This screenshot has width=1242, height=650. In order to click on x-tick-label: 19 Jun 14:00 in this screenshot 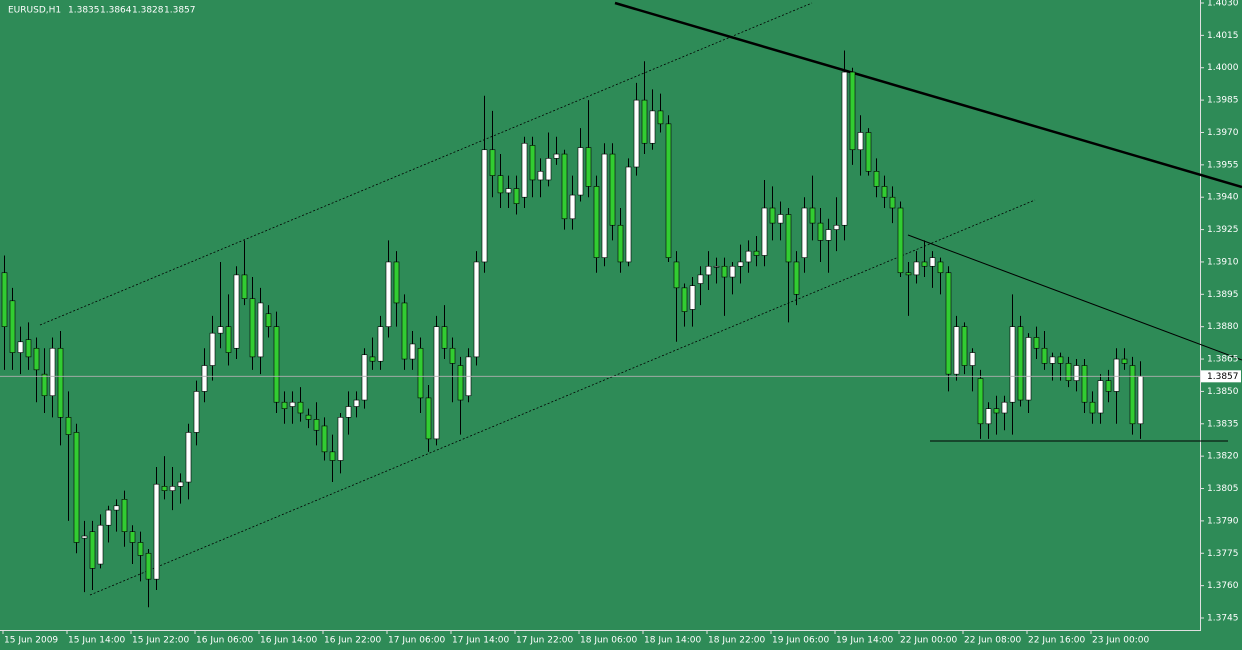, I will do `click(864, 641)`.